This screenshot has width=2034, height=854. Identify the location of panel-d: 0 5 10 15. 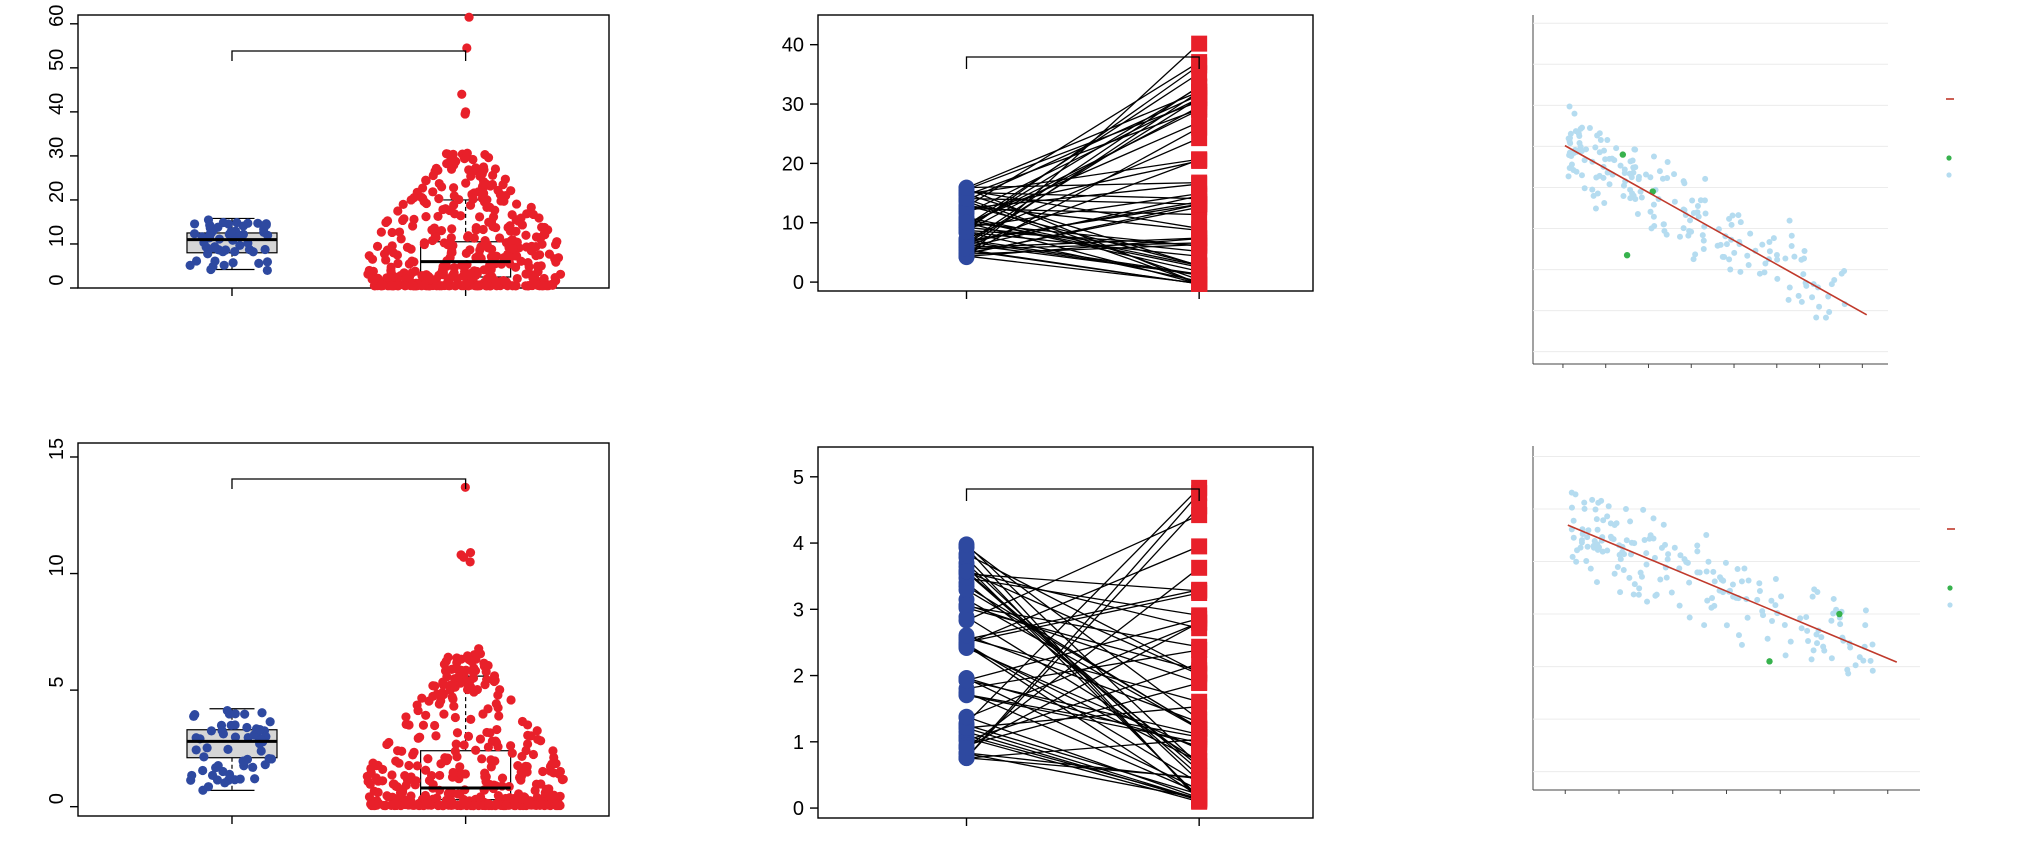
(328, 631).